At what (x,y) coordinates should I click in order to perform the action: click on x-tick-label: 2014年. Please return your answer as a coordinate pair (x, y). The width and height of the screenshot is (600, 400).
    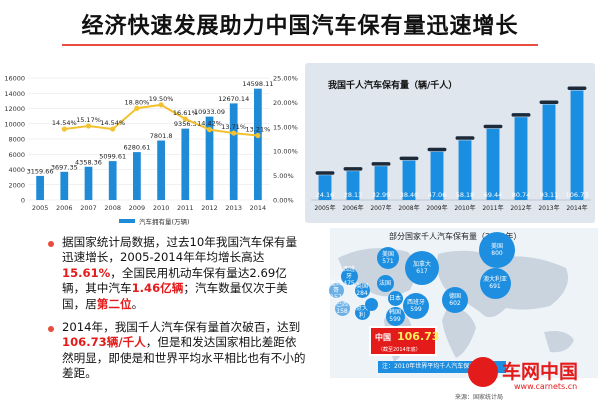
    Looking at the image, I should click on (576, 208).